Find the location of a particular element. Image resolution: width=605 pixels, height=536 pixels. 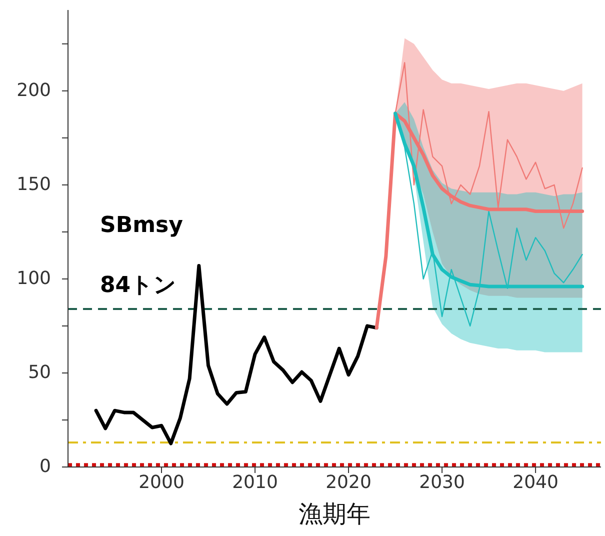

x-tick-label: 2010 is located at coordinates (255, 482).